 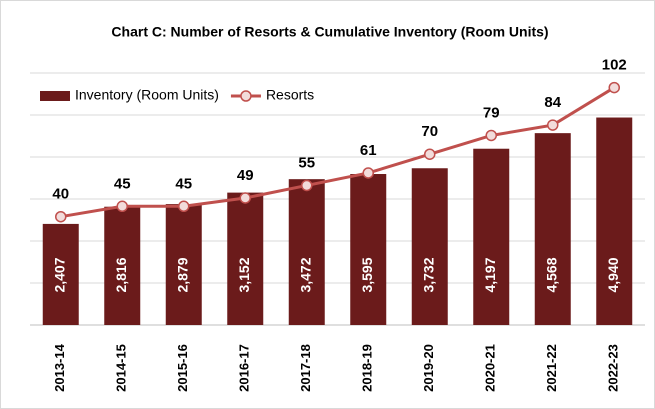 What do you see at coordinates (490, 274) in the screenshot?
I see `bar-value-label: 4,197` at bounding box center [490, 274].